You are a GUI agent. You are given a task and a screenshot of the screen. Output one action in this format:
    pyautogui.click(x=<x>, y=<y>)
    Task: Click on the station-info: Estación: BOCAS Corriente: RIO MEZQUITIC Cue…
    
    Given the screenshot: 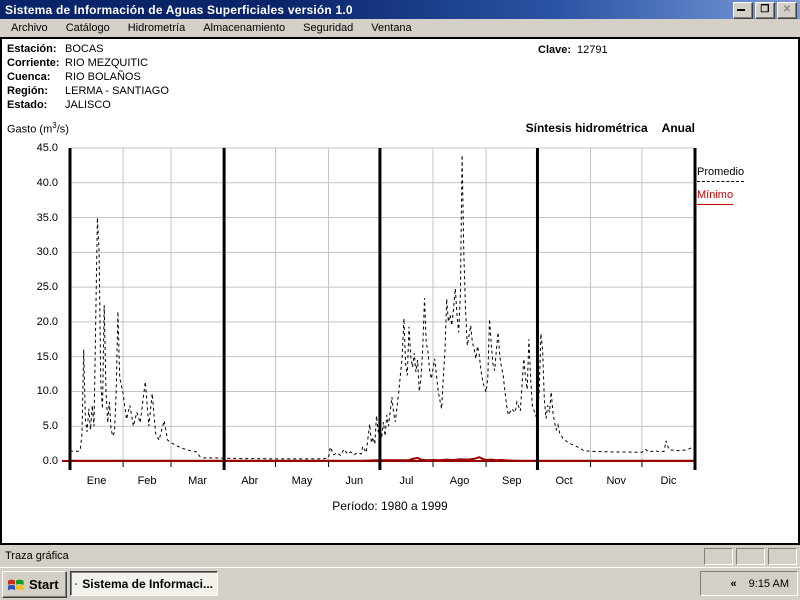 What is the action you would take?
    pyautogui.click(x=88, y=77)
    